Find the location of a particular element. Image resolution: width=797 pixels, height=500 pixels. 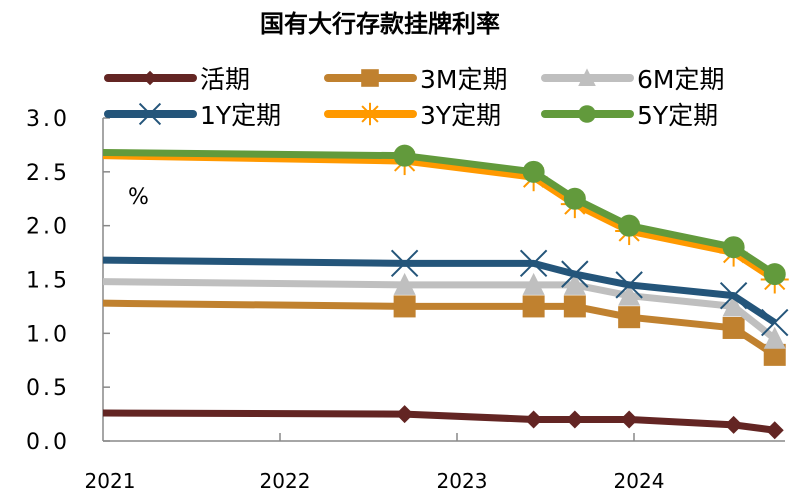

x-tick-label: 2024 is located at coordinates (639, 481).